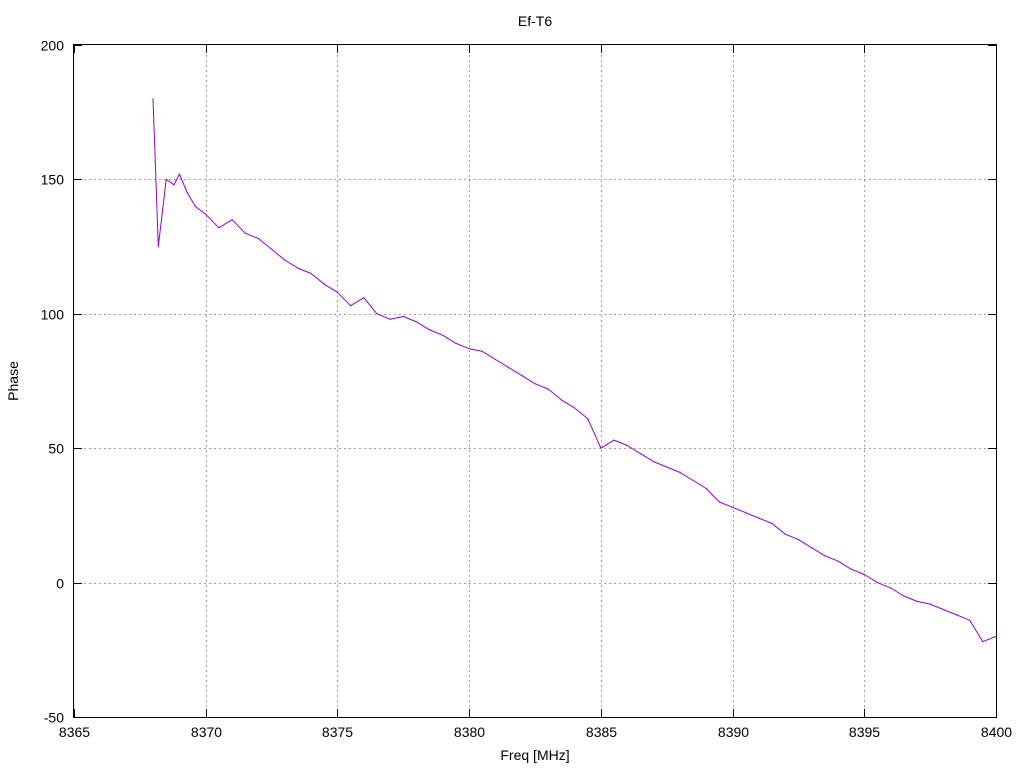 The height and width of the screenshot is (768, 1024). Describe the element at coordinates (733, 732) in the screenshot. I see `x-tick-label: 8390` at that location.